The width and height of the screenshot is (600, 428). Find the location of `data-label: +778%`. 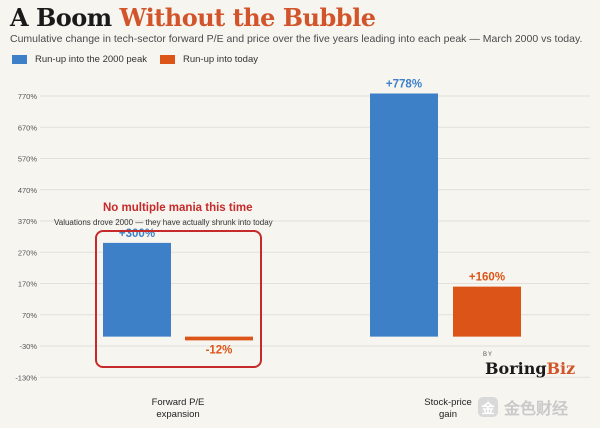

data-label: +778% is located at coordinates (404, 85).